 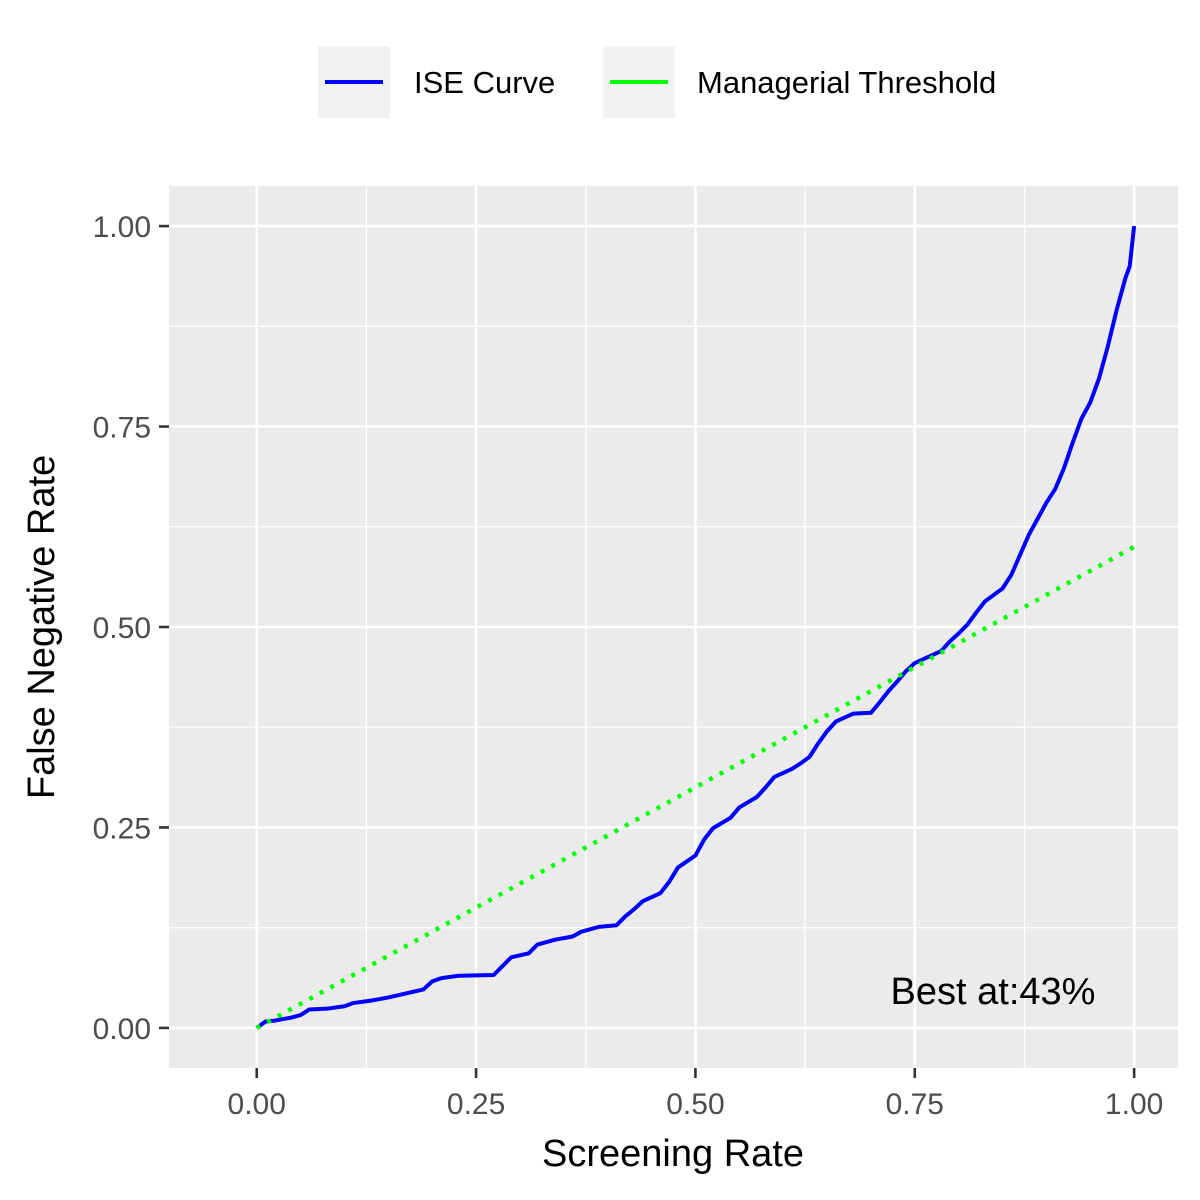 What do you see at coordinates (122, 428) in the screenshot?
I see `y-tick-label: 0.75` at bounding box center [122, 428].